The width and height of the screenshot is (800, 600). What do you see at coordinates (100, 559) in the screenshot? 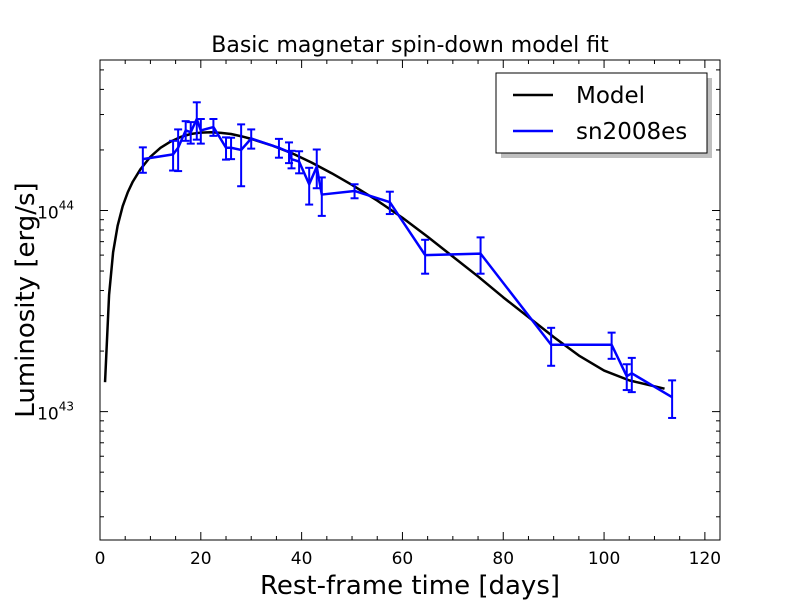
I see `x-tick-label: 0` at bounding box center [100, 559].